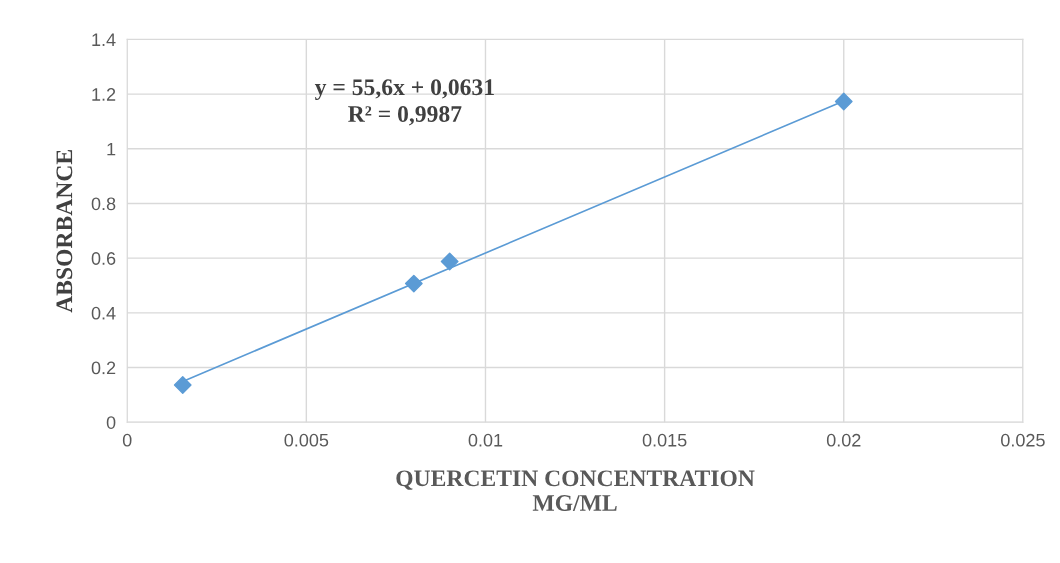 The image size is (1060, 563). I want to click on x-tick-label: 0.025, so click(1023, 440).